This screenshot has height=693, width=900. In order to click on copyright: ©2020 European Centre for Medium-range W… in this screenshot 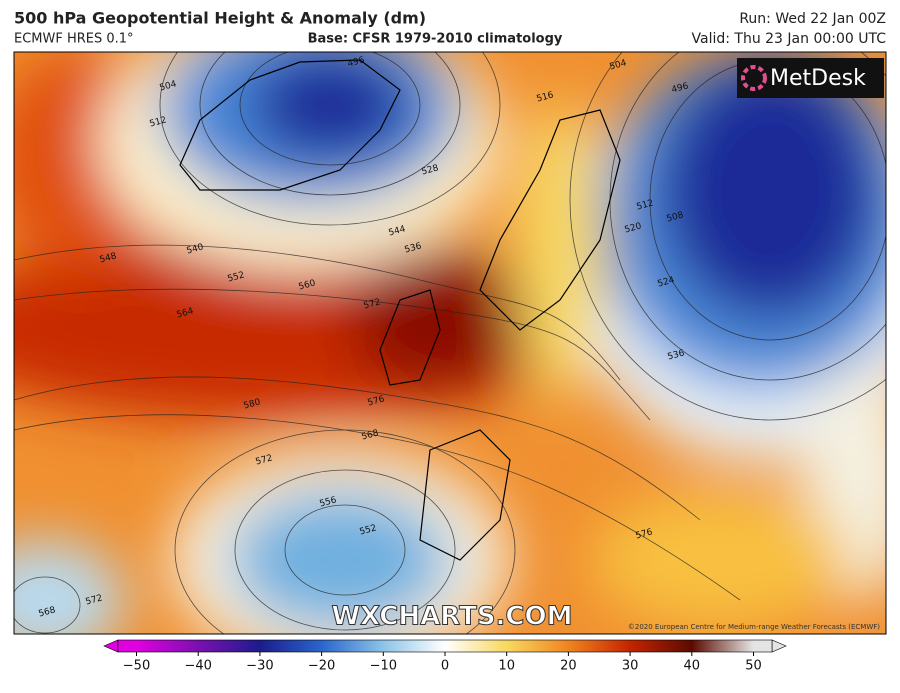, I will do `click(754, 627)`.